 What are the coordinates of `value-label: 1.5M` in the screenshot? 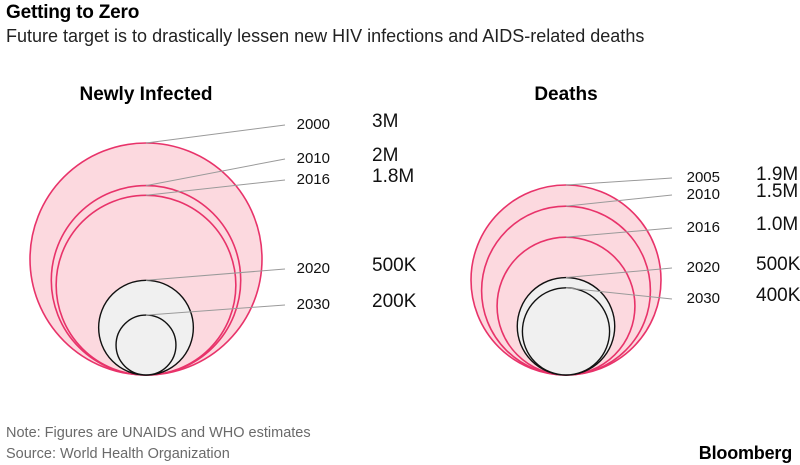 It's located at (777, 191).